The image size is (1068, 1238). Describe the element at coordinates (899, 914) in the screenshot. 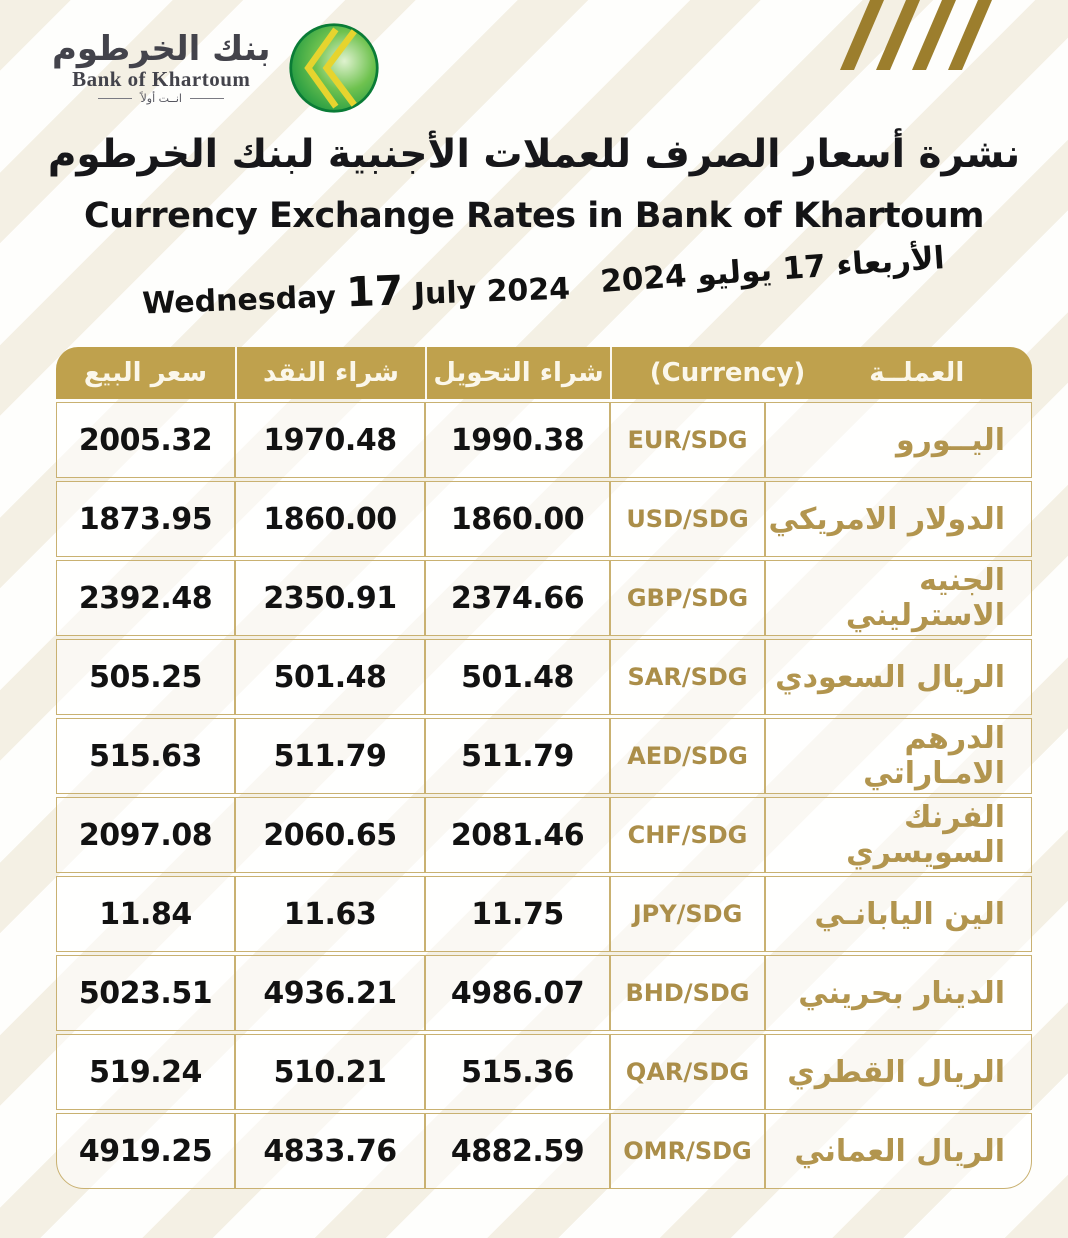

I see `currency-name-cell: الين اليابانـي` at that location.